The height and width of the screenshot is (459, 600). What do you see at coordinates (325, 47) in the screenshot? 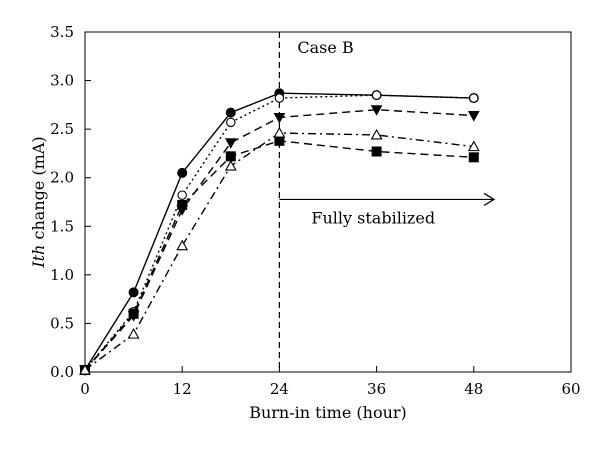
I see `case-label: Case B` at bounding box center [325, 47].